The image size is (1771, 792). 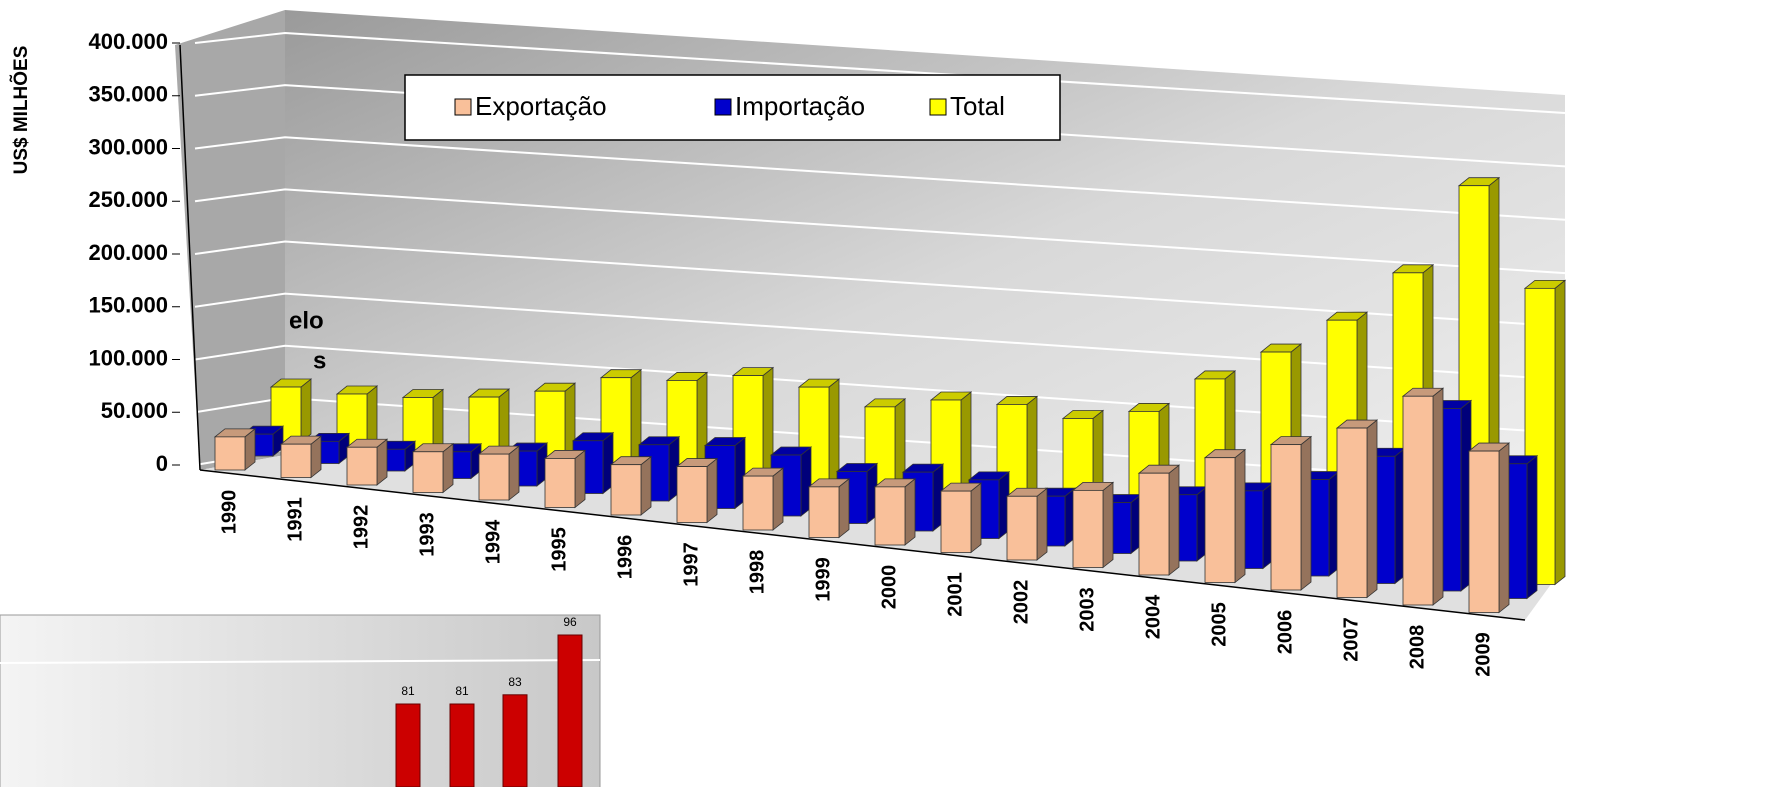 What do you see at coordinates (128, 94) in the screenshot?
I see `y-tick-label: 350.000` at bounding box center [128, 94].